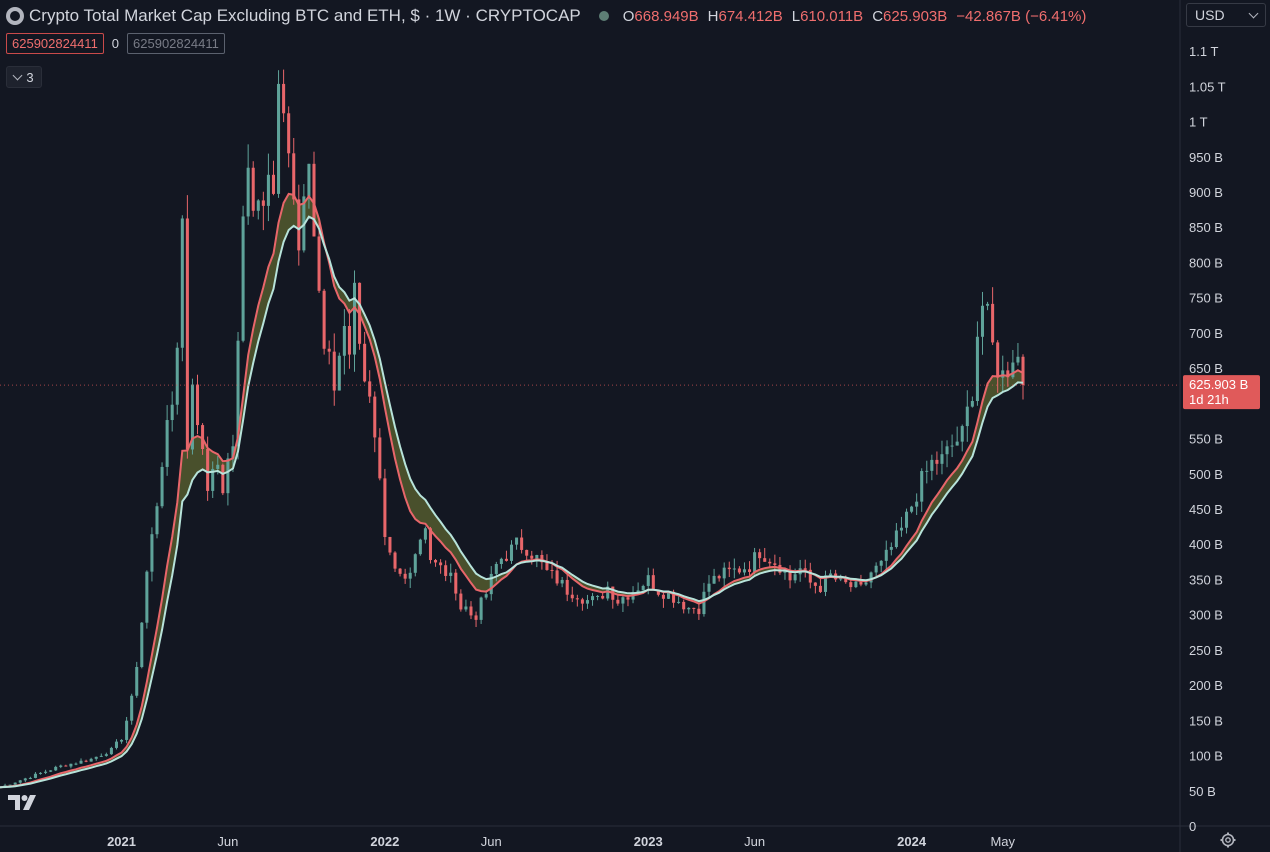 The image size is (1270, 852). I want to click on current-price-badge, so click(1221, 392).